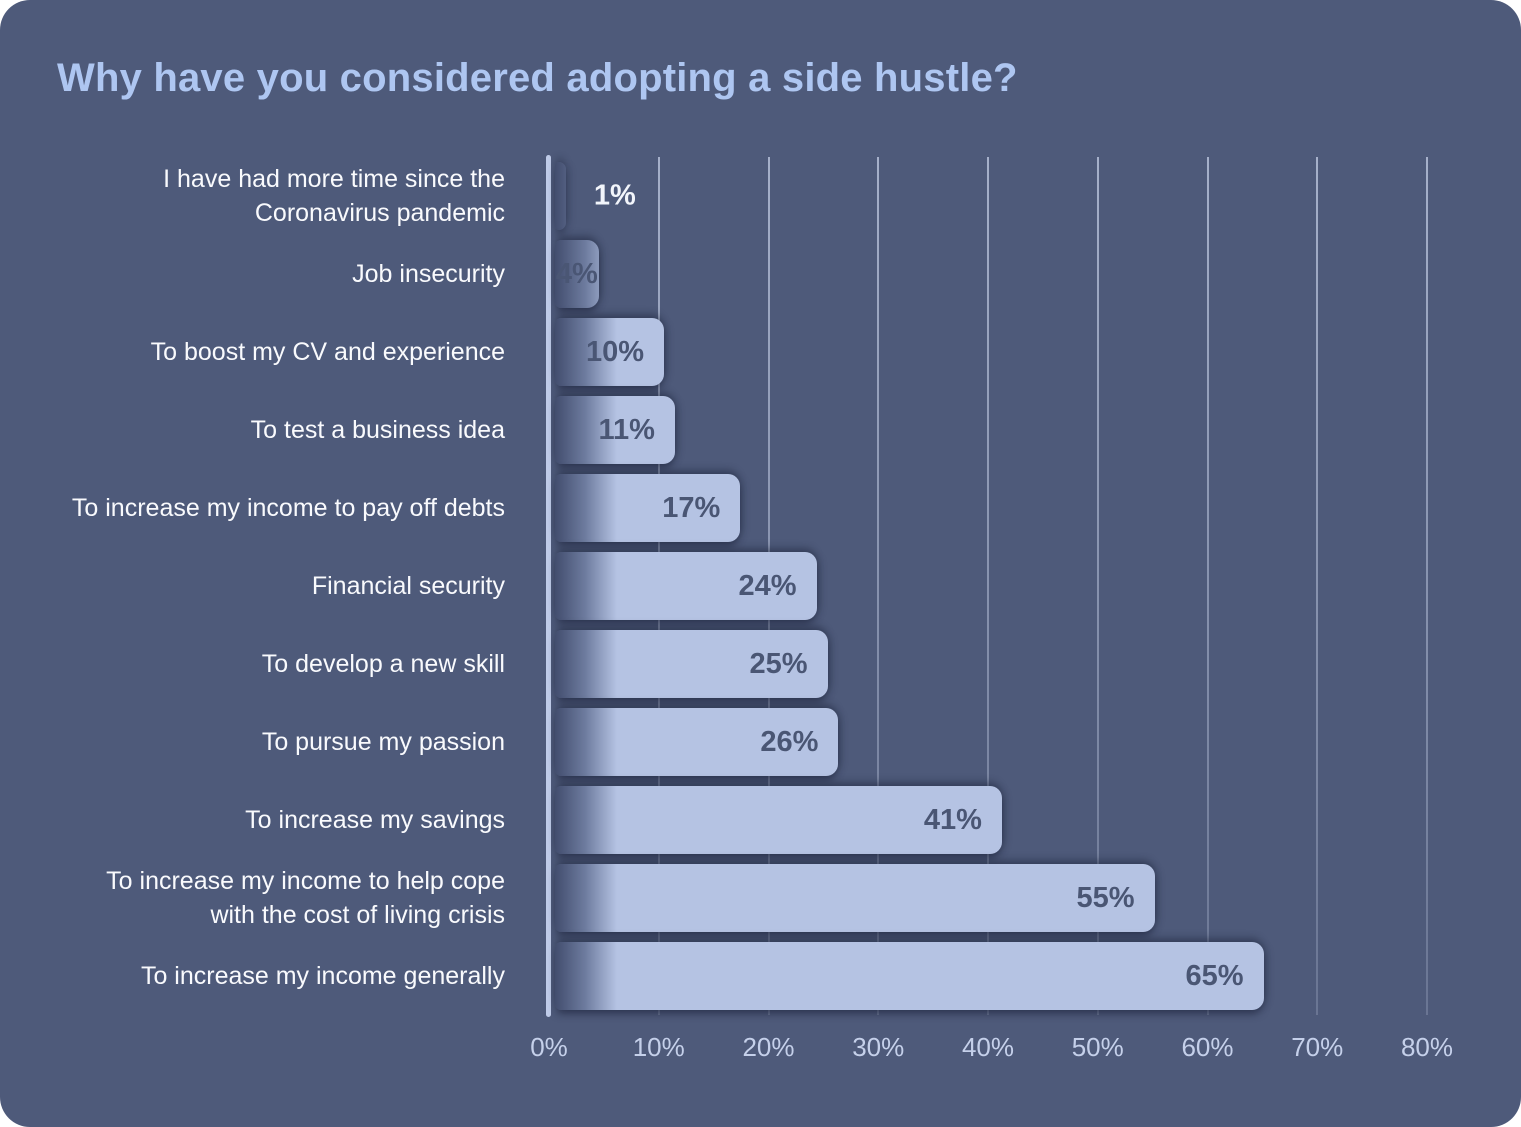  I want to click on category-label: To increase my savings, so click(375, 820).